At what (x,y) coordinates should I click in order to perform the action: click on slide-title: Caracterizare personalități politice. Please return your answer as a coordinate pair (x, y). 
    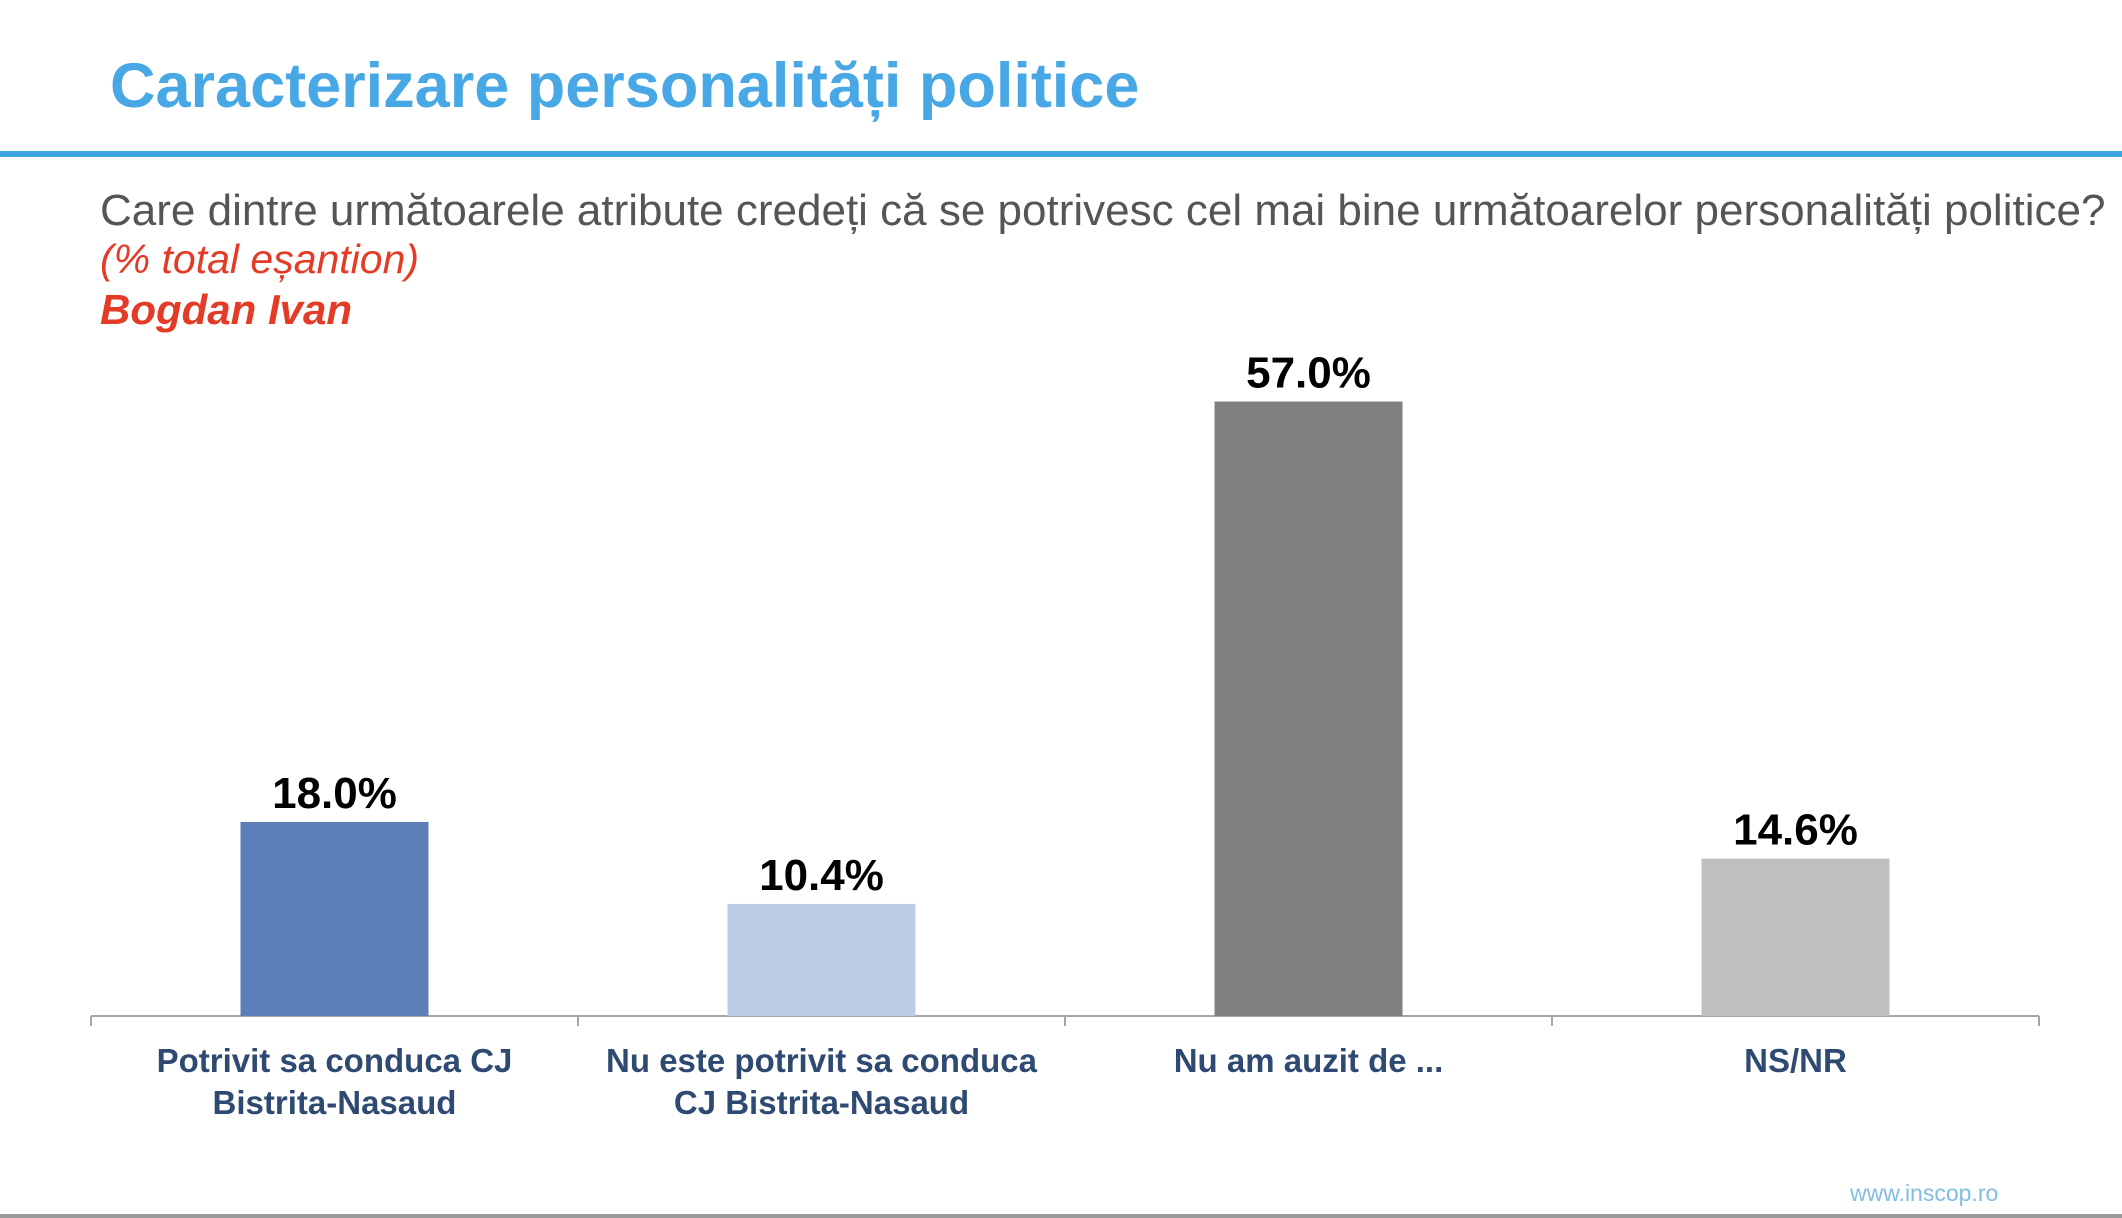
    Looking at the image, I should click on (625, 86).